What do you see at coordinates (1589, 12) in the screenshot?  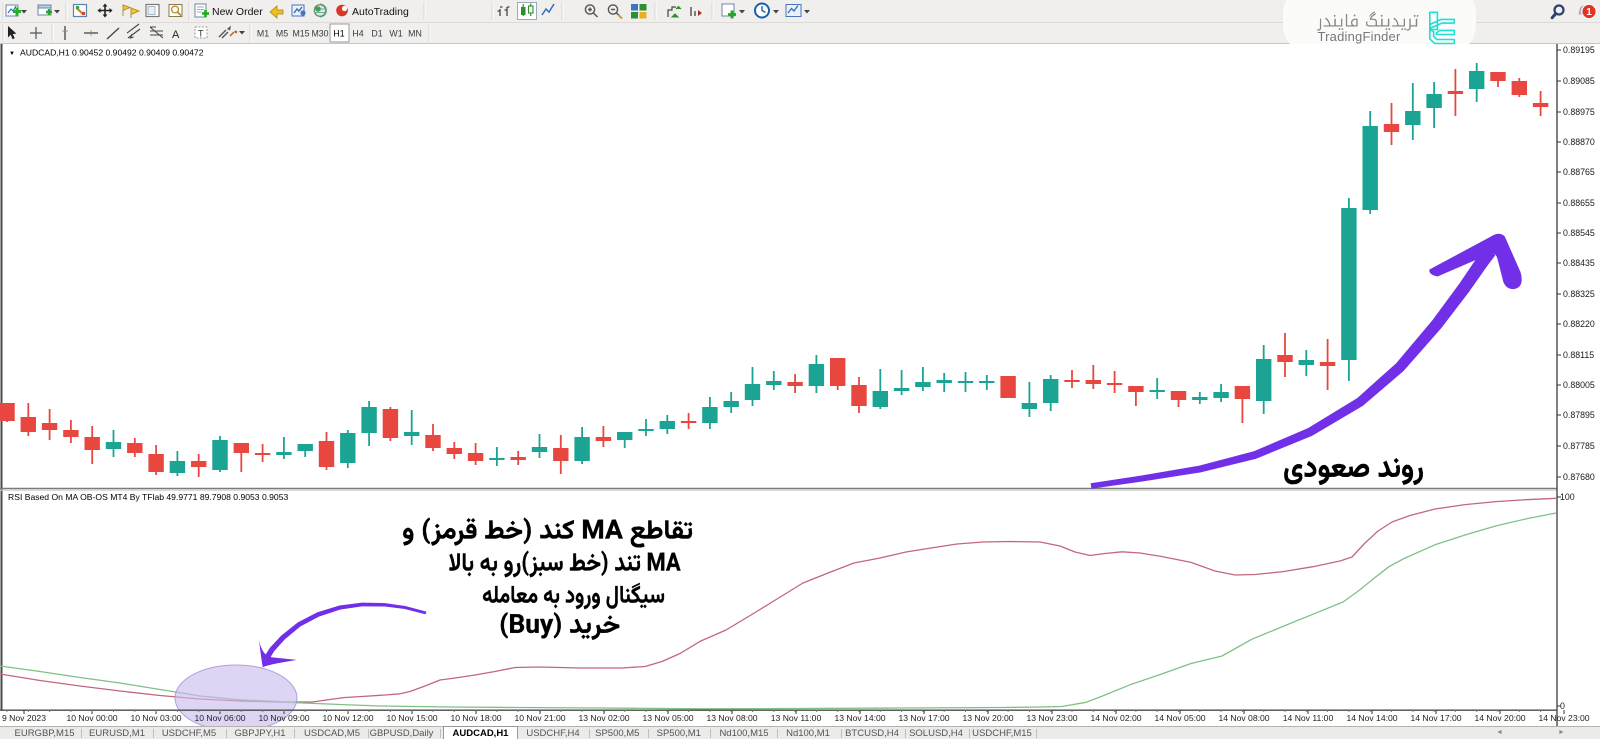 I see `svg-text: 1` at bounding box center [1589, 12].